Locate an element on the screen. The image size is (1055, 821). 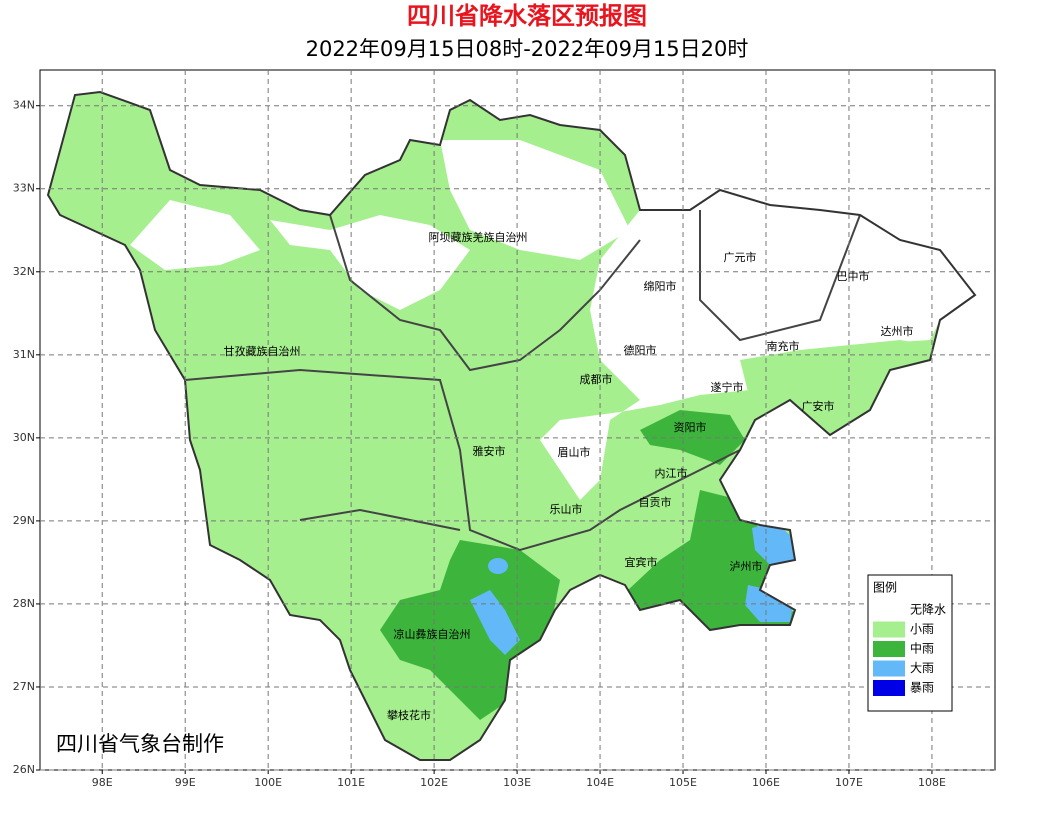
y-tick-label: 27N is located at coordinates (24, 686).